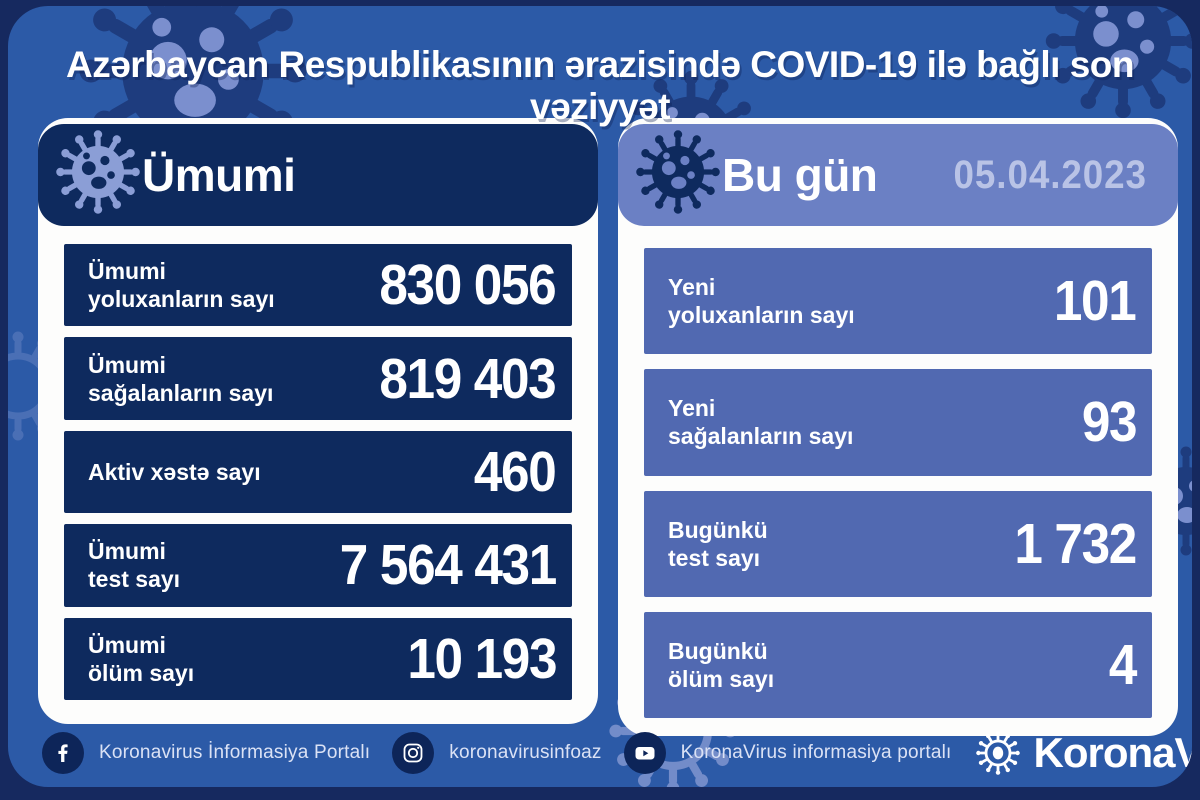 This screenshot has height=800, width=1200. Describe the element at coordinates (761, 301) in the screenshot. I see `stat-label: Yeni yoluxanların sayı` at that location.